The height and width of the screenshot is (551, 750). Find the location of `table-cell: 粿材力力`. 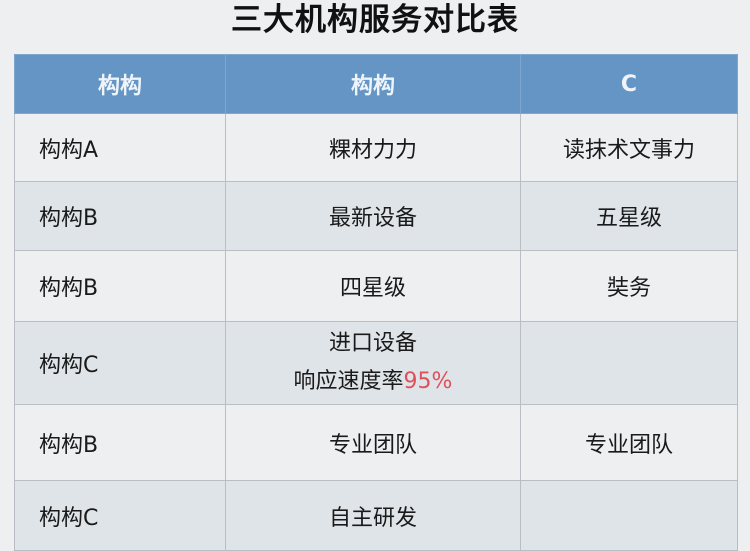

table-cell: 粿材力力 is located at coordinates (373, 147).